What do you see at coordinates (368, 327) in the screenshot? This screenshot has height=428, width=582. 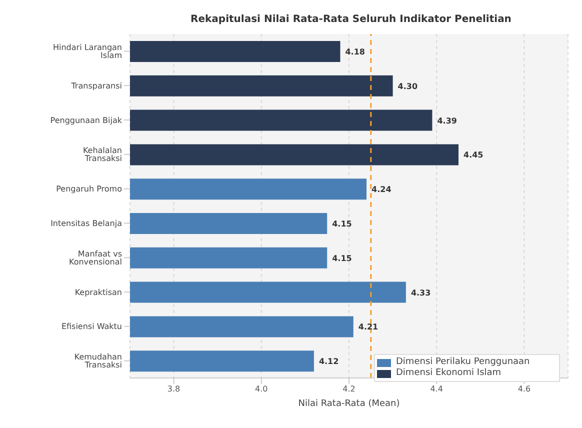 I see `data-label: 4.21` at bounding box center [368, 327].